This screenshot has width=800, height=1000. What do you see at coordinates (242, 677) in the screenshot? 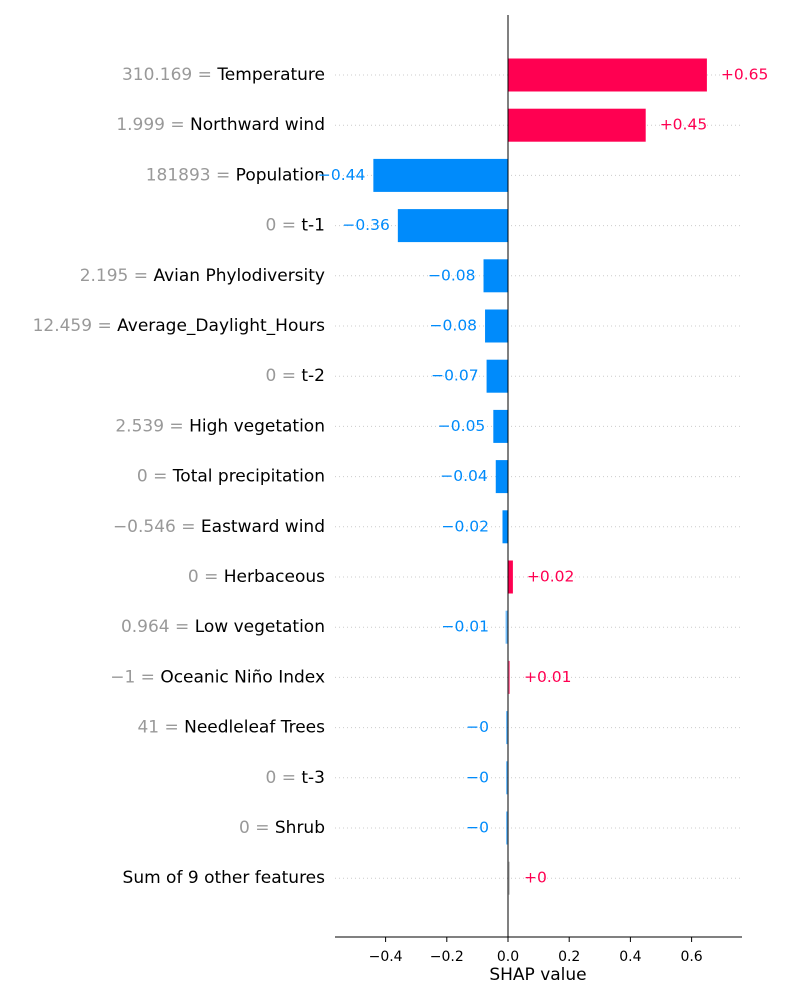
I see `feature-name-text: Oceanic Niño Index` at bounding box center [242, 677].